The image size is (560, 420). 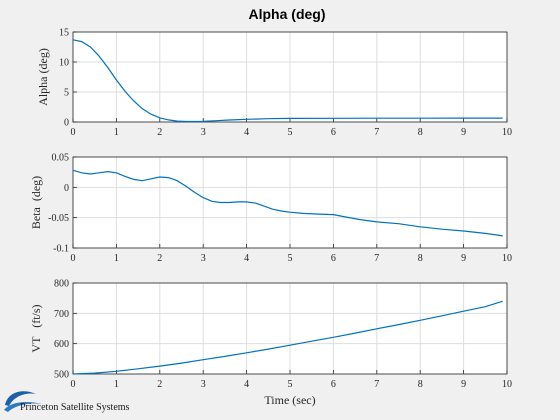 What do you see at coordinates (289, 400) in the screenshot?
I see `x-axis-label: Time (sec)` at bounding box center [289, 400].